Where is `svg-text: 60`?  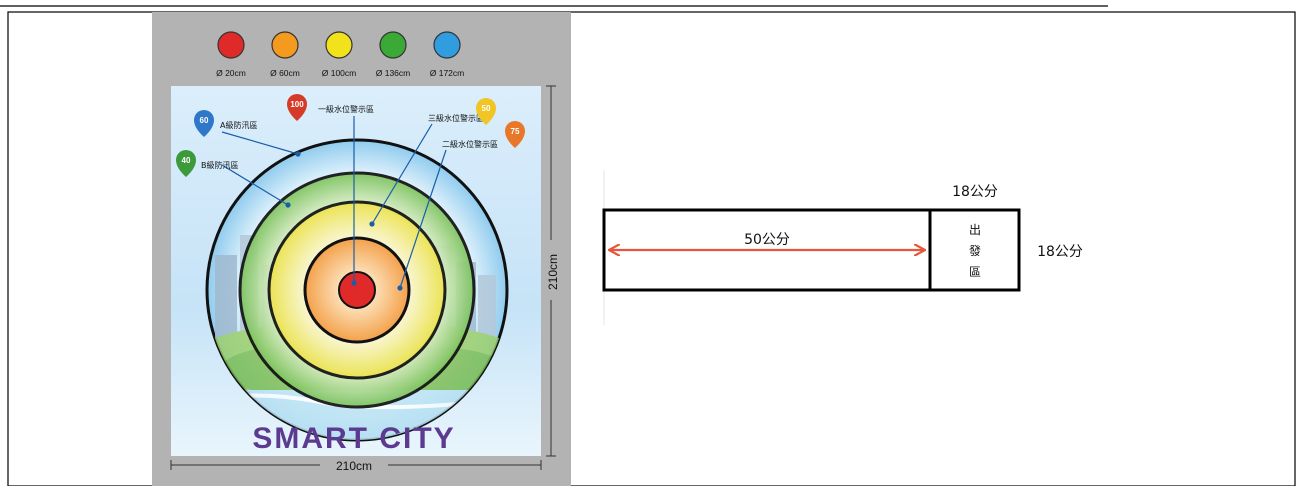
svg-text: 60 is located at coordinates (204, 120).